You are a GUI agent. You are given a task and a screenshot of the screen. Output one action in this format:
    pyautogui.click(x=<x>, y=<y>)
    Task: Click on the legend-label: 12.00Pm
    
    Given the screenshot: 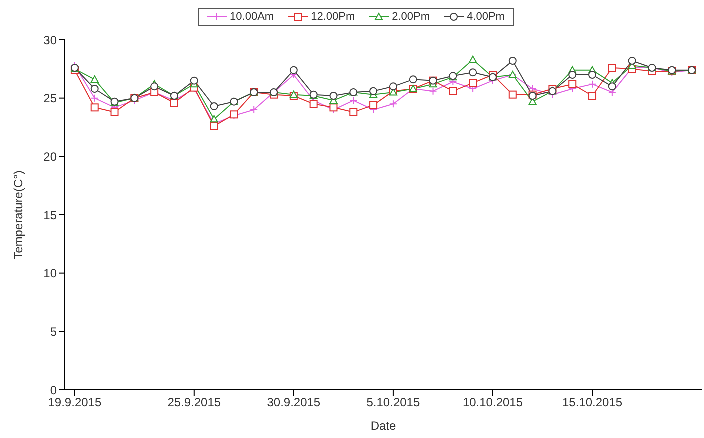 What is the action you would take?
    pyautogui.click(x=333, y=17)
    